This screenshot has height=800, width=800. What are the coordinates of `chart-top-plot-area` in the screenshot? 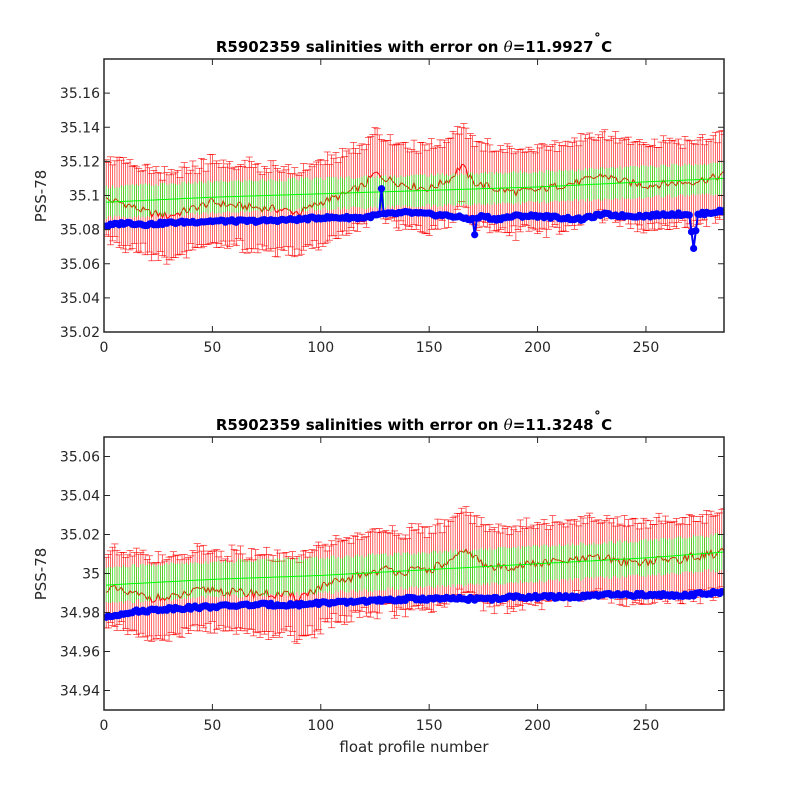 It's located at (414, 194).